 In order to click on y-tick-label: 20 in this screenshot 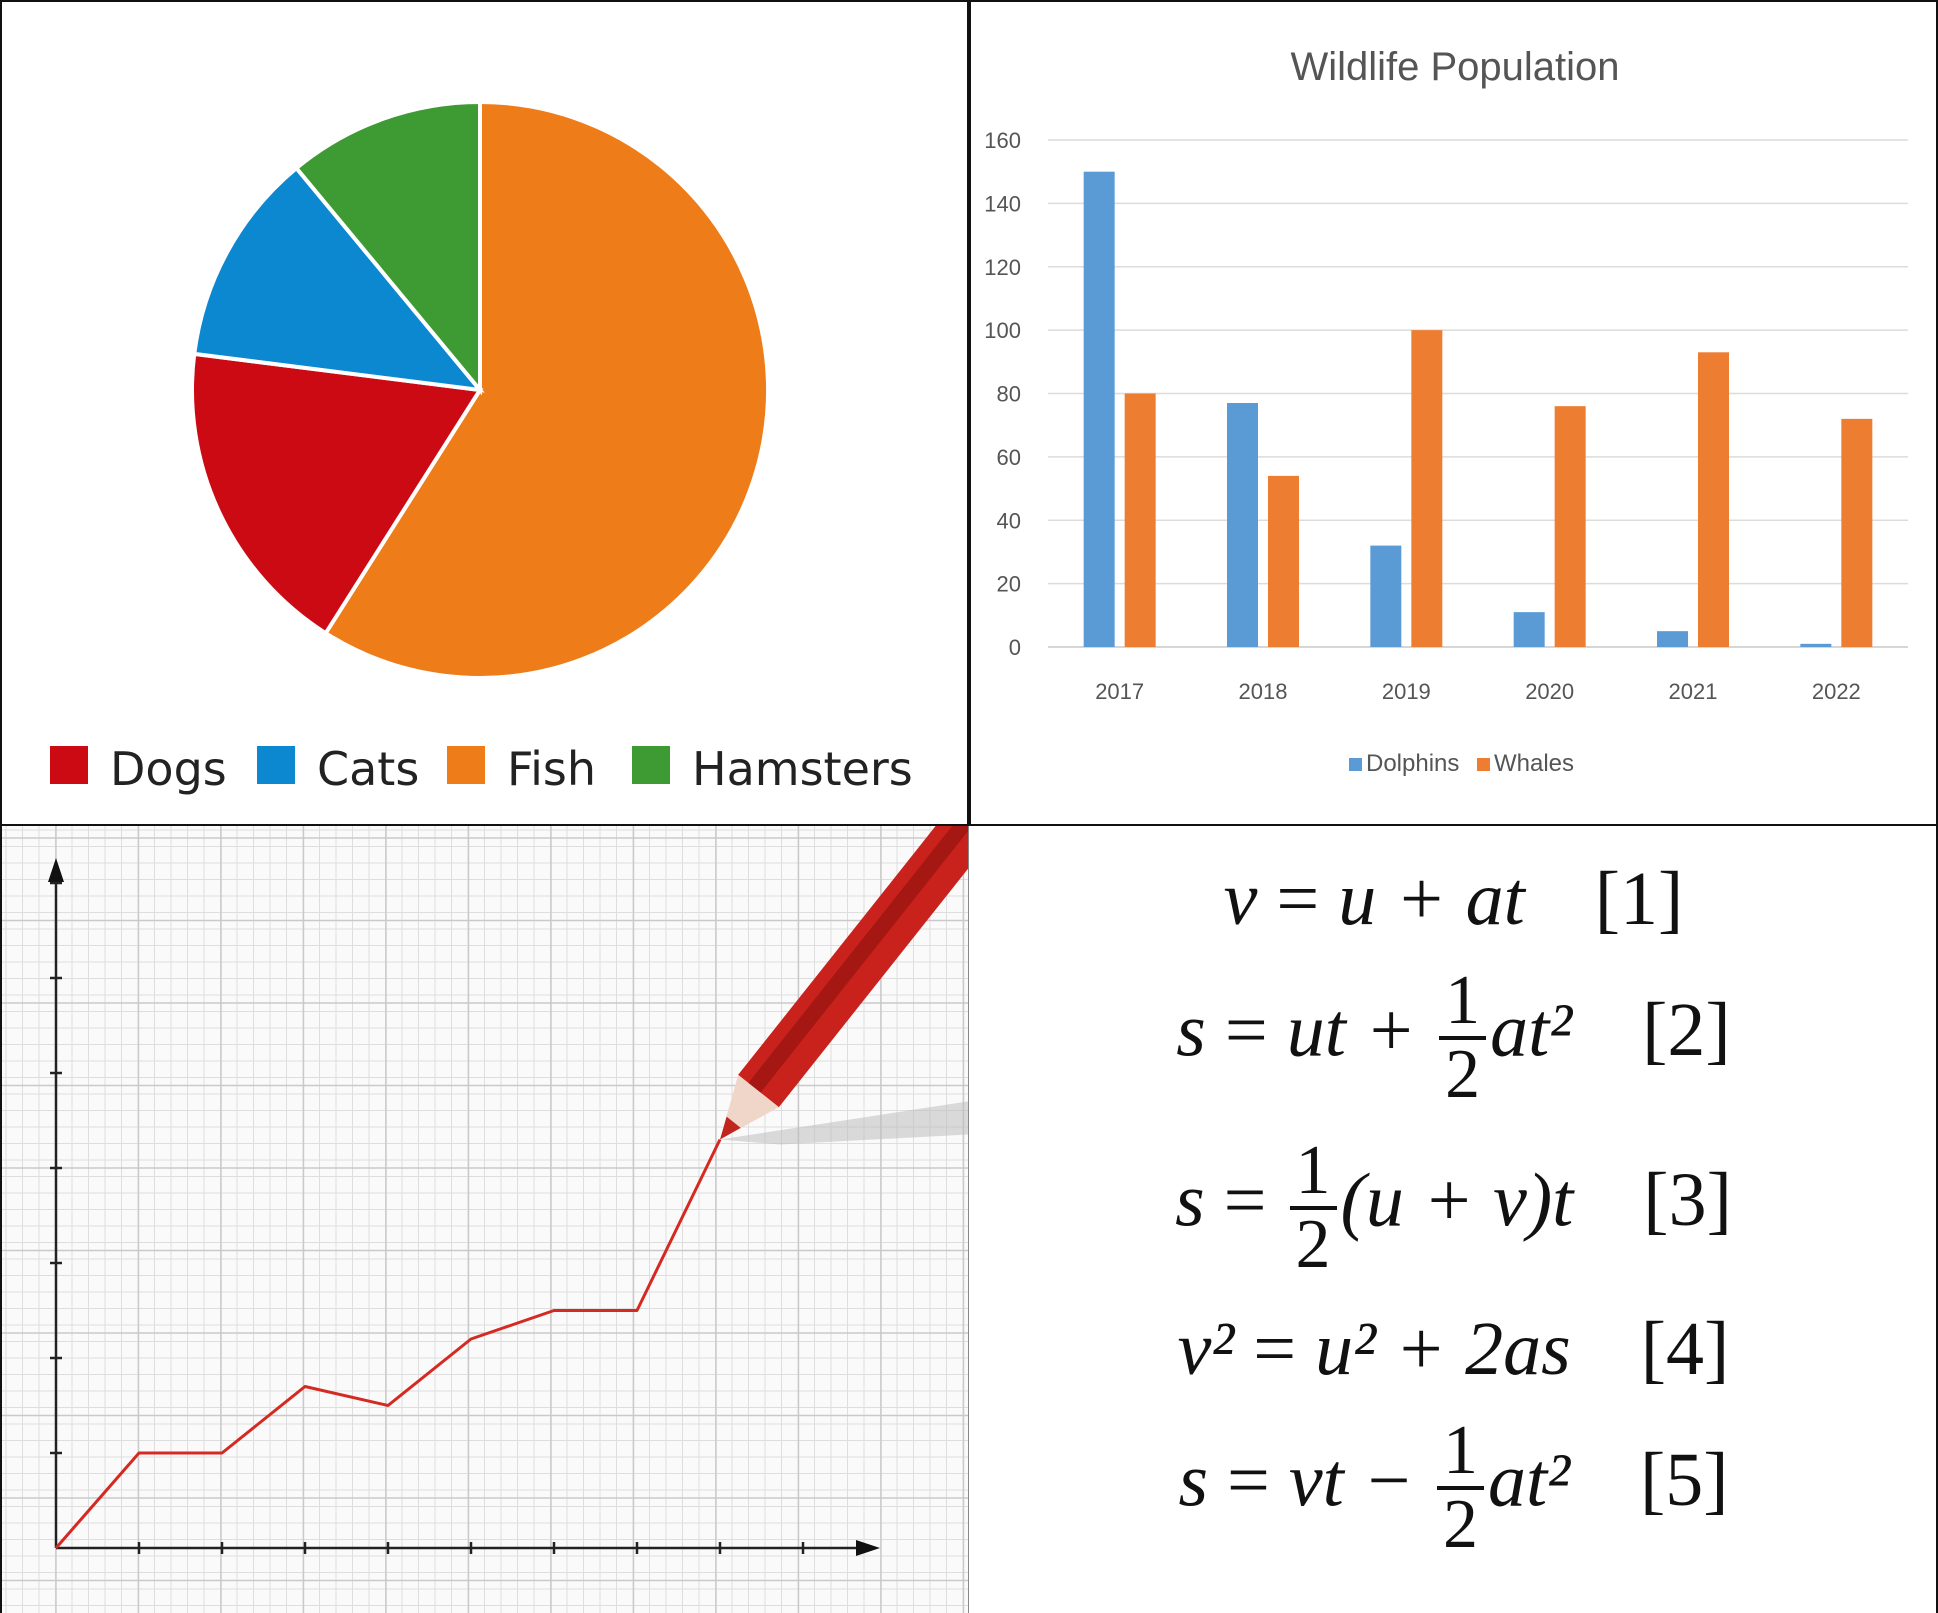, I will do `click(1009, 584)`.